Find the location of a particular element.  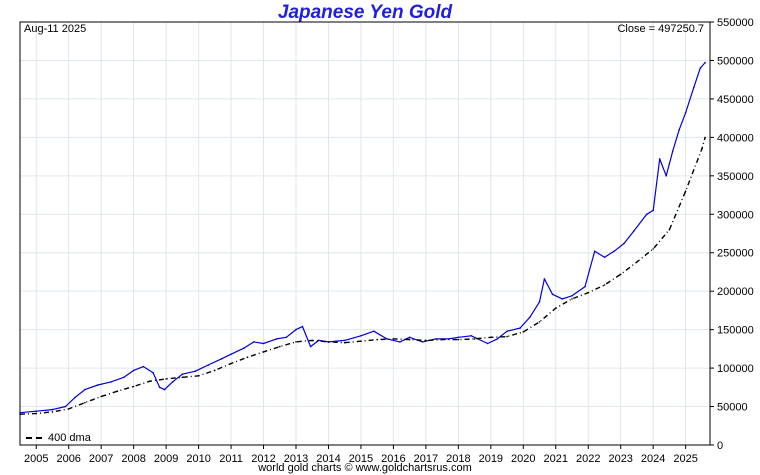

y-tick-label: 350000 is located at coordinates (735, 177).